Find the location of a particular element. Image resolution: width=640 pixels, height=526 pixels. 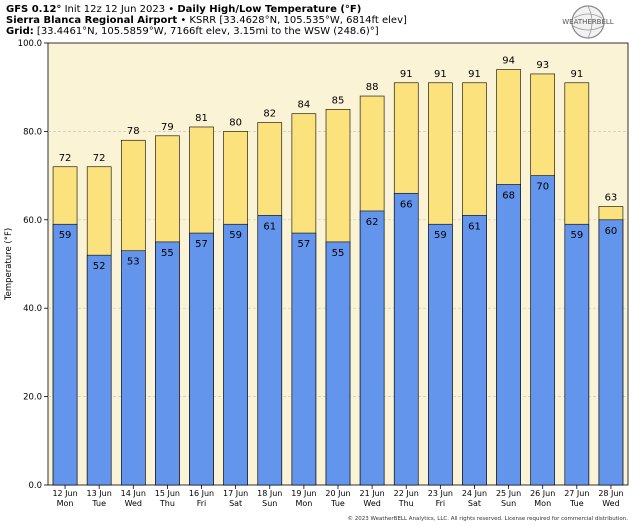

y-tick-label: 100.0 is located at coordinates (30, 44).